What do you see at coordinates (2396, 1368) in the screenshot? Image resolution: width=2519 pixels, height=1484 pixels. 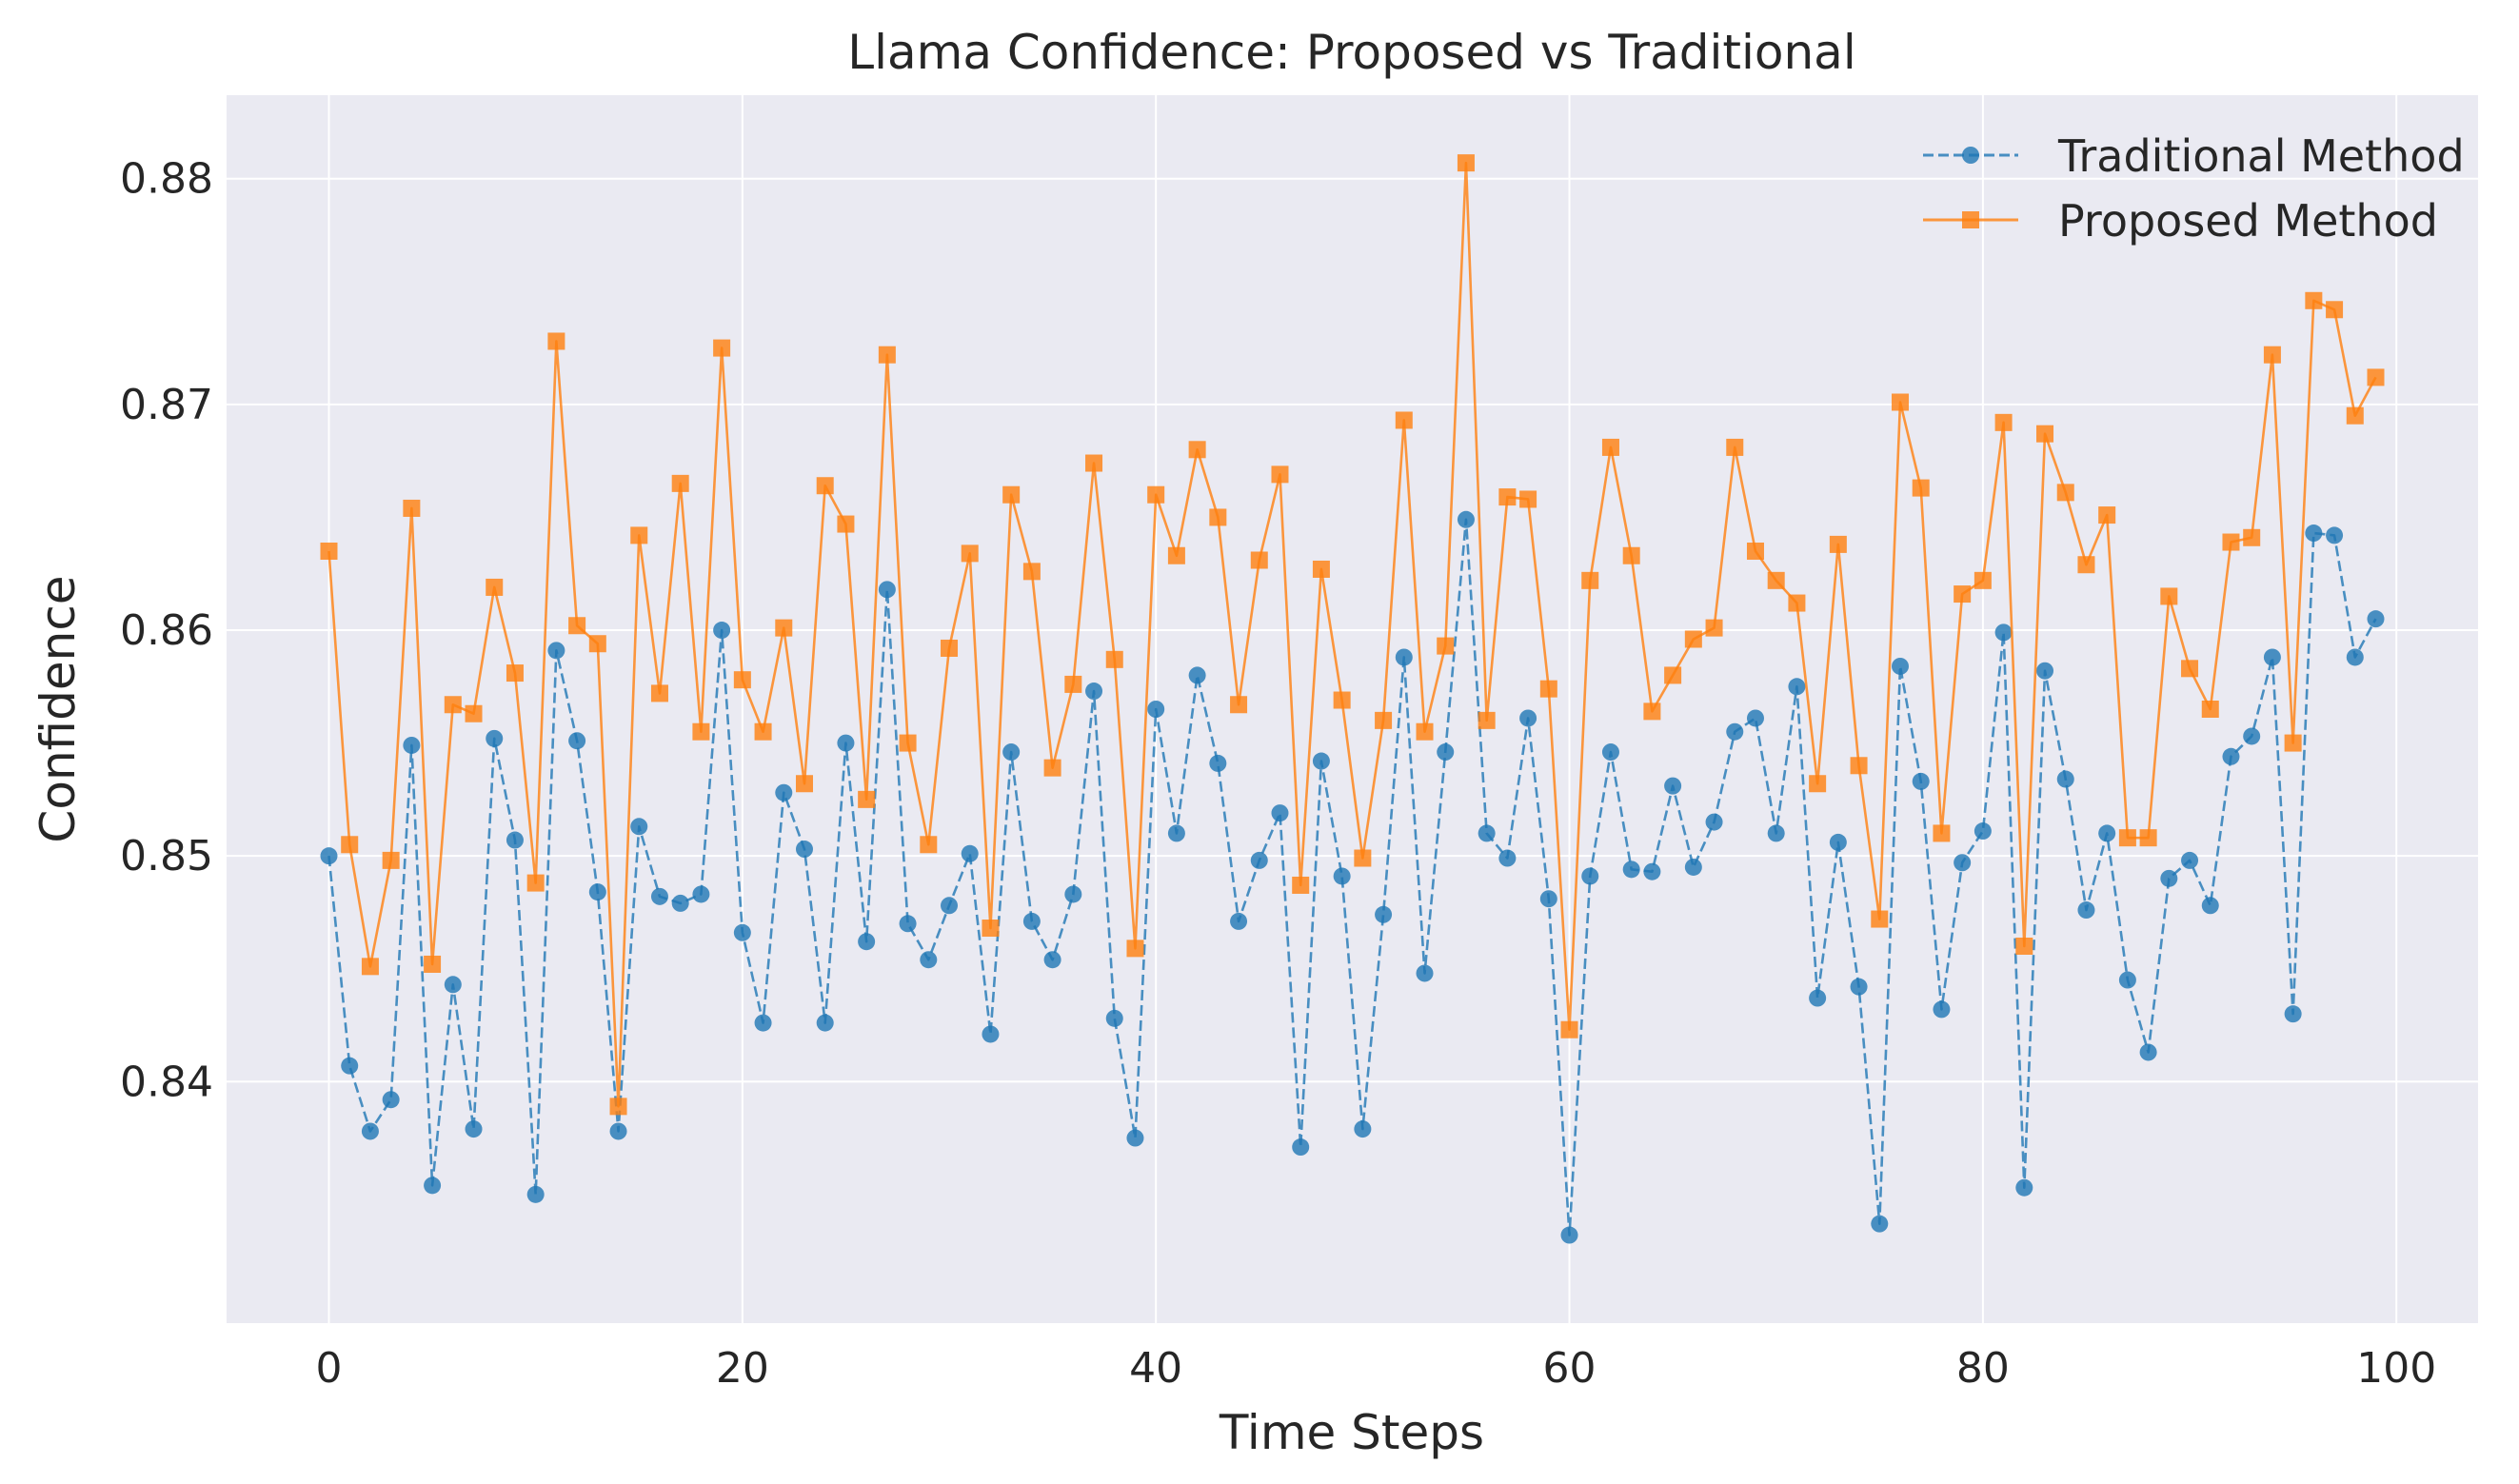 I see `x-tick-label: 100` at bounding box center [2396, 1368].